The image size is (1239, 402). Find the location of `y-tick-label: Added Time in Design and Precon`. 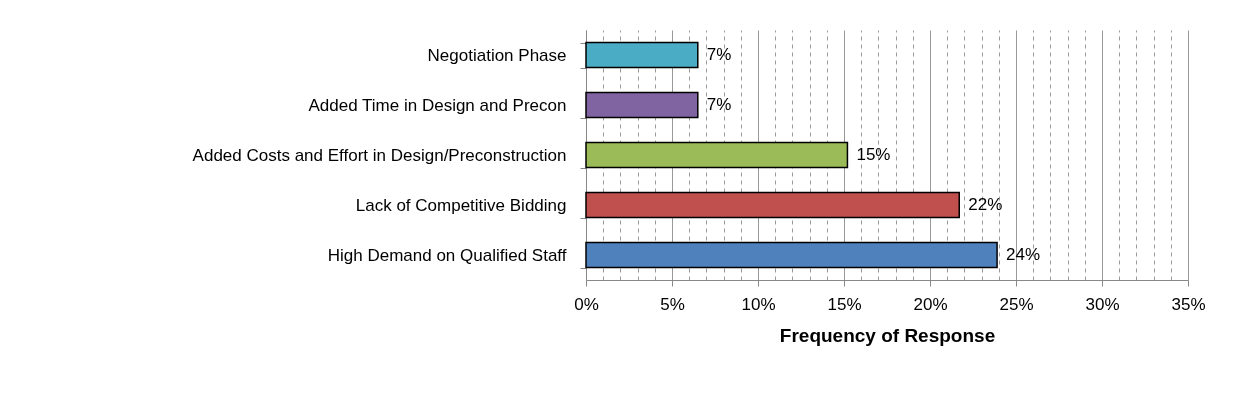

y-tick-label: Added Time in Design and Precon is located at coordinates (437, 105).